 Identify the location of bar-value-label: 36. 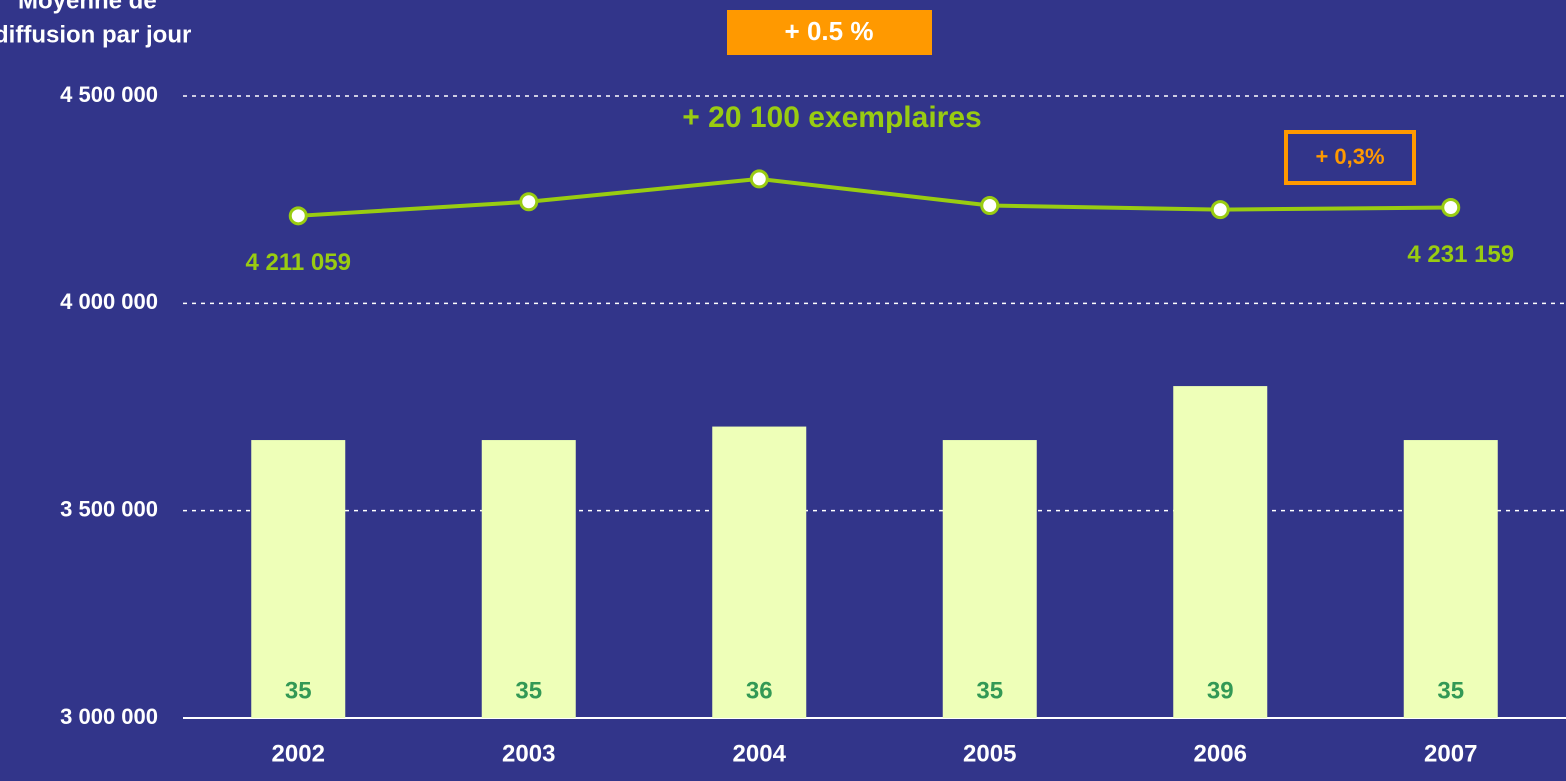
(759, 690).